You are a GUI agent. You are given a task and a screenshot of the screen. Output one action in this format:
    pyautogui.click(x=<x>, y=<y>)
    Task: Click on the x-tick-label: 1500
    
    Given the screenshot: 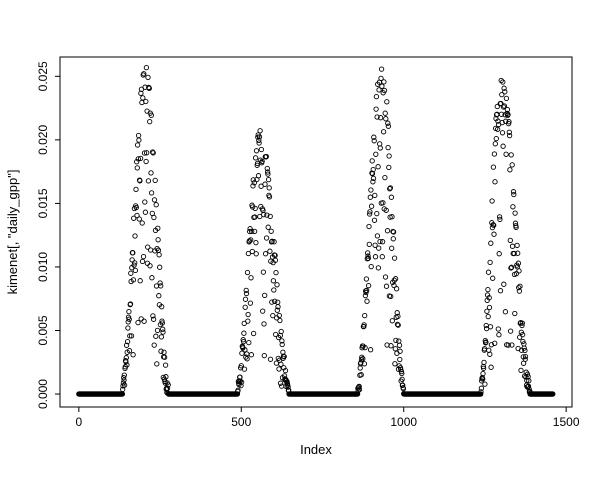 What is the action you would take?
    pyautogui.click(x=566, y=422)
    